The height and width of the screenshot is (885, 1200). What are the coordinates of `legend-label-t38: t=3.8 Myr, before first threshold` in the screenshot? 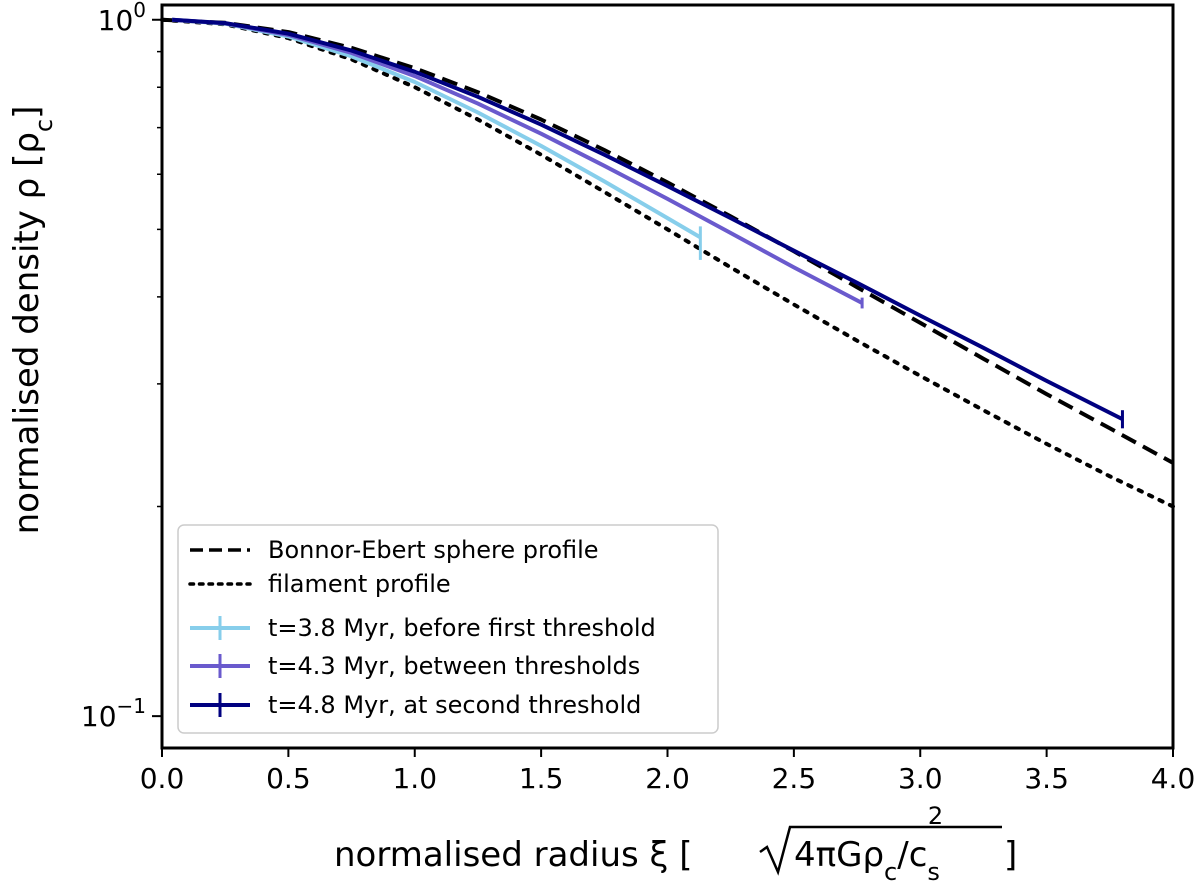 It's located at (462, 628).